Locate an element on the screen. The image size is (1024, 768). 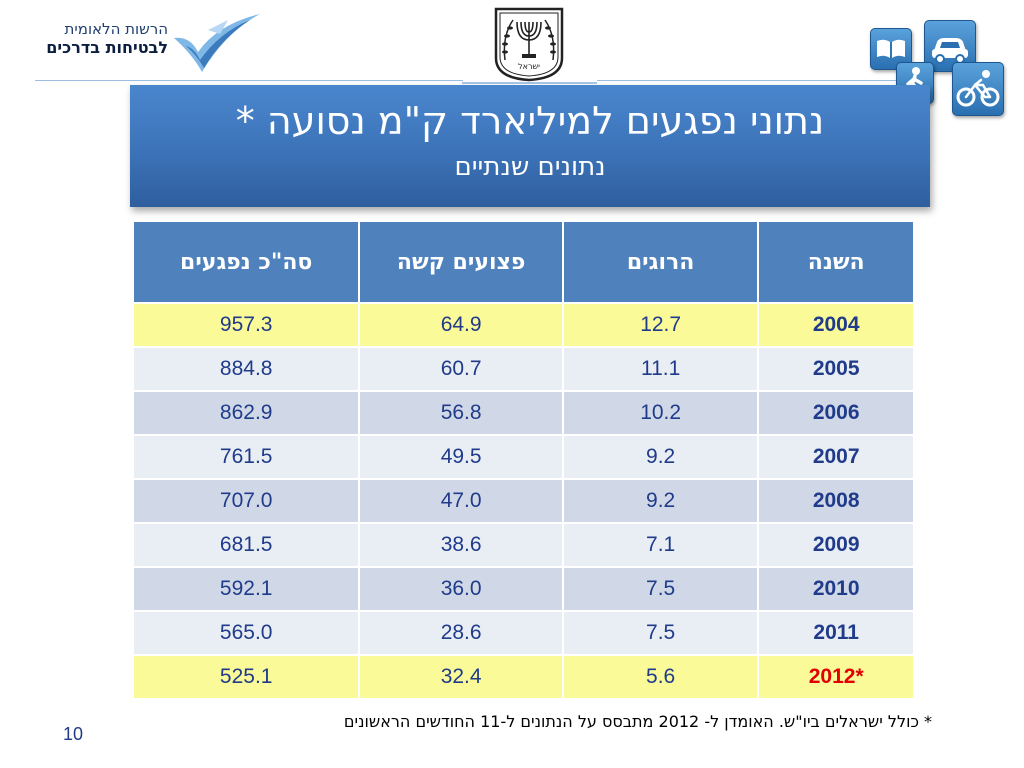
serious-cell: 32.4 is located at coordinates (461, 677).